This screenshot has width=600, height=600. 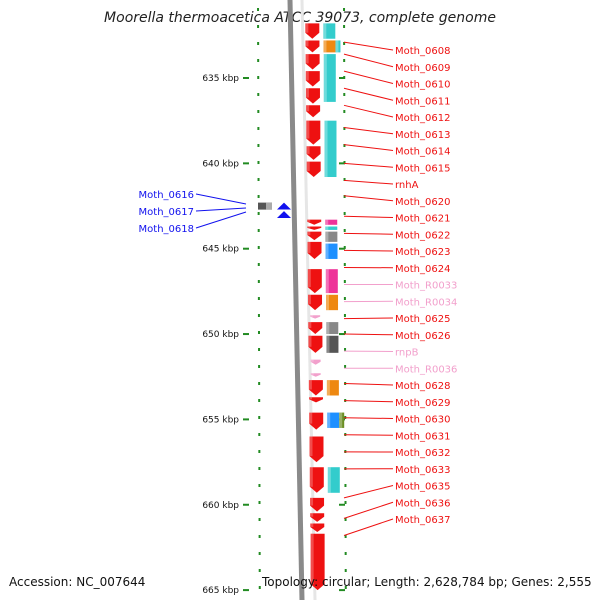 What do you see at coordinates (166, 212) in the screenshot?
I see `gene-label-left: Moth_0617` at bounding box center [166, 212].